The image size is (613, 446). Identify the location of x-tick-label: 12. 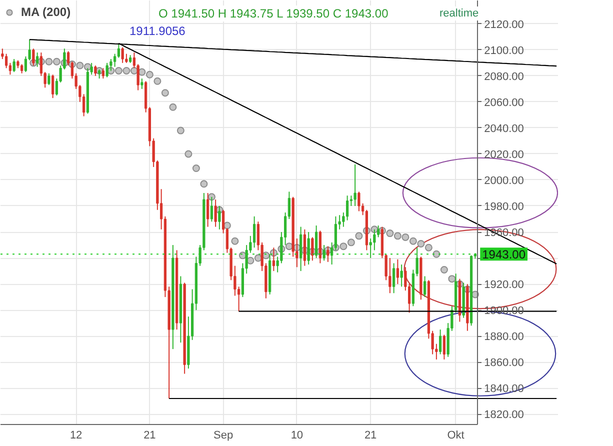
(76, 436).